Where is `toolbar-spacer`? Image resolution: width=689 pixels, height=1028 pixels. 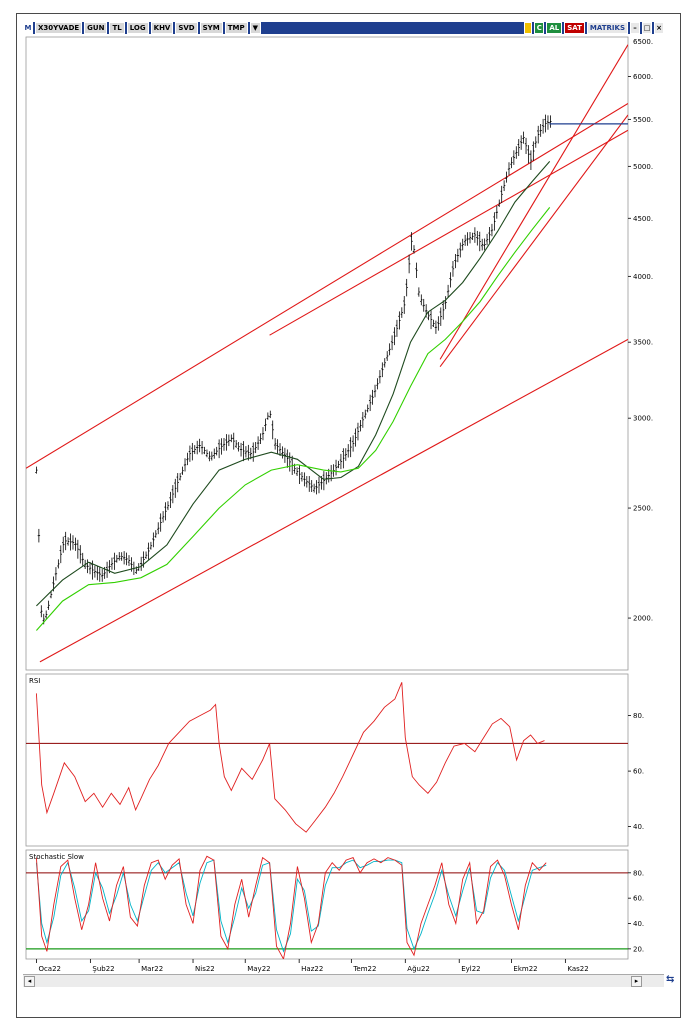
toolbar-spacer is located at coordinates (392, 28).